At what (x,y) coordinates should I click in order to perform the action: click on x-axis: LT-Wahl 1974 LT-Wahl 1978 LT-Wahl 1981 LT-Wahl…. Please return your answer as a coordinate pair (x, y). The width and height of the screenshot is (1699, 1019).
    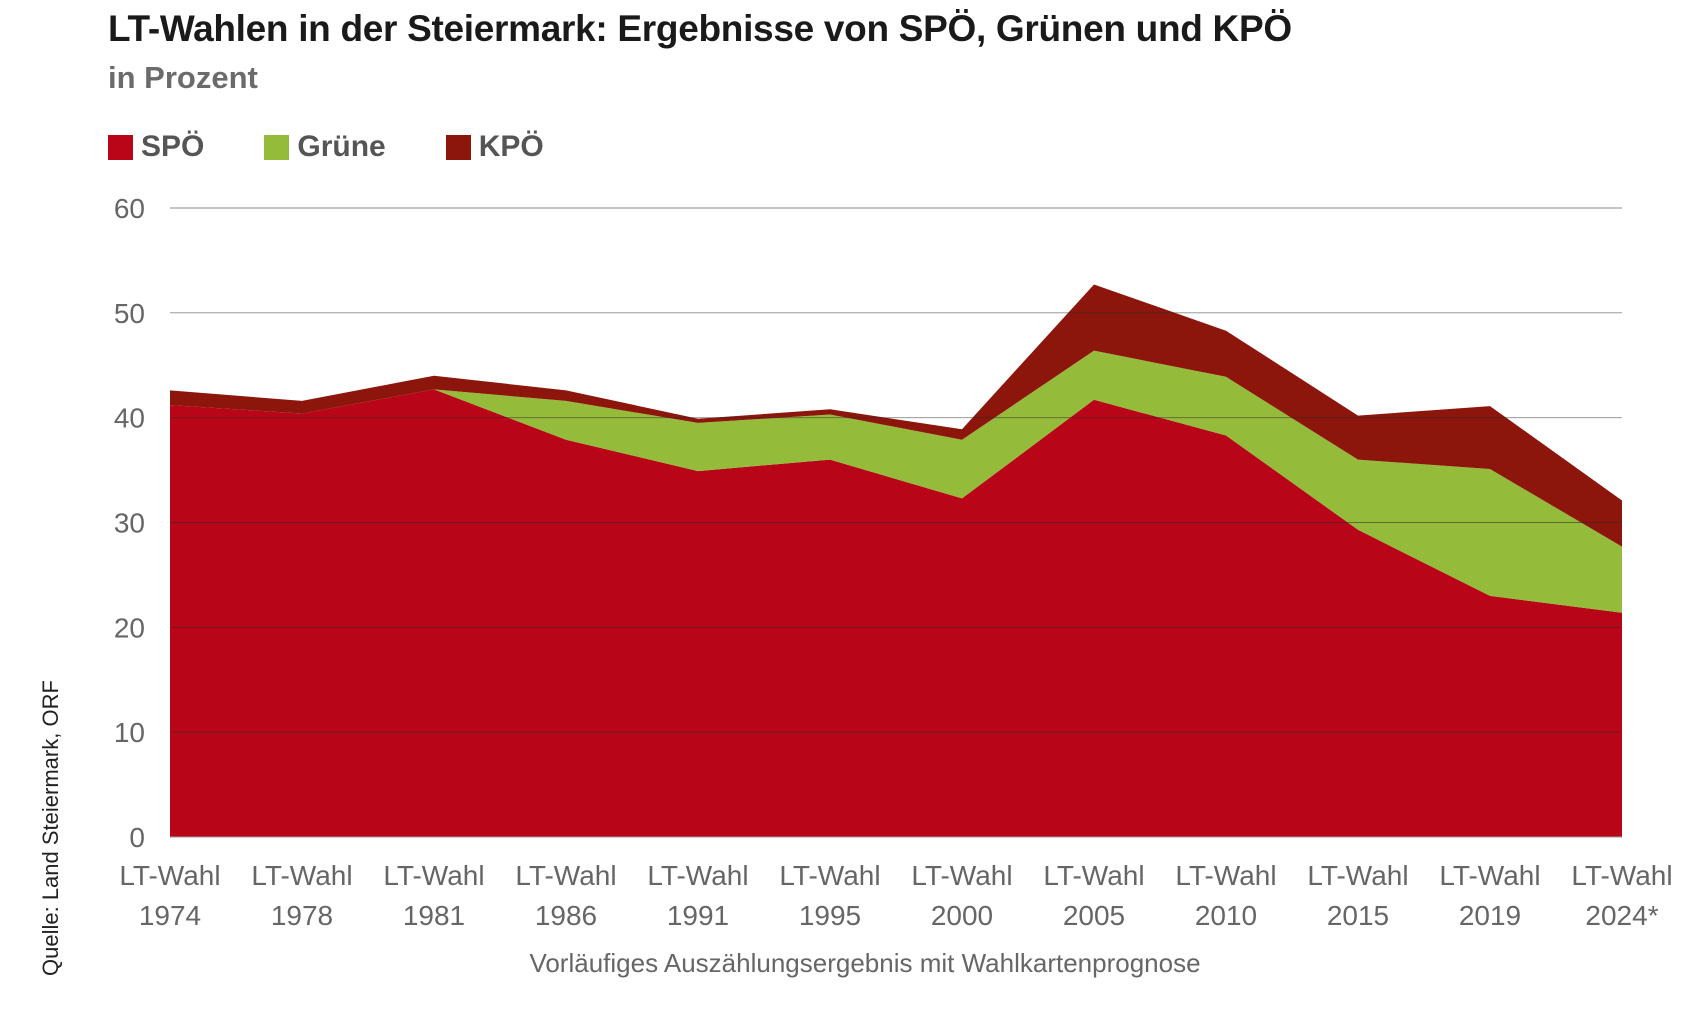
    Looking at the image, I should click on (895, 895).